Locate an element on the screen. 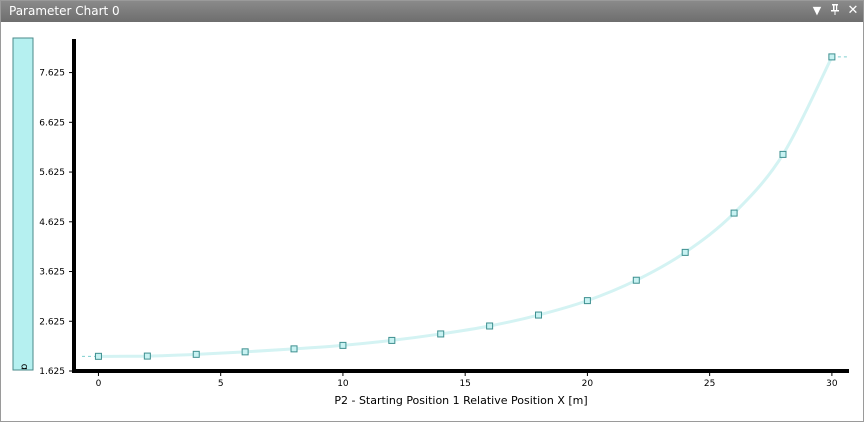  window-titlebar: Parameter Chart 0 ▼ ✕ is located at coordinates (432, 11).